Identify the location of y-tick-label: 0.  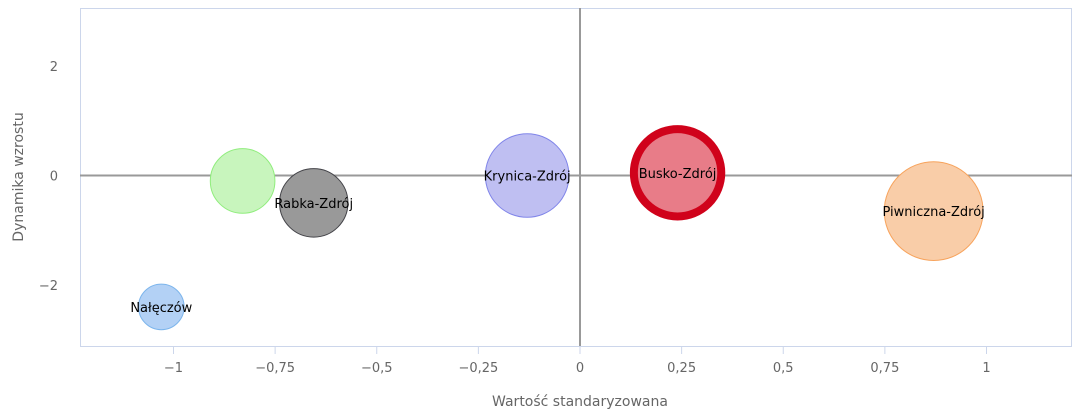
(54, 177).